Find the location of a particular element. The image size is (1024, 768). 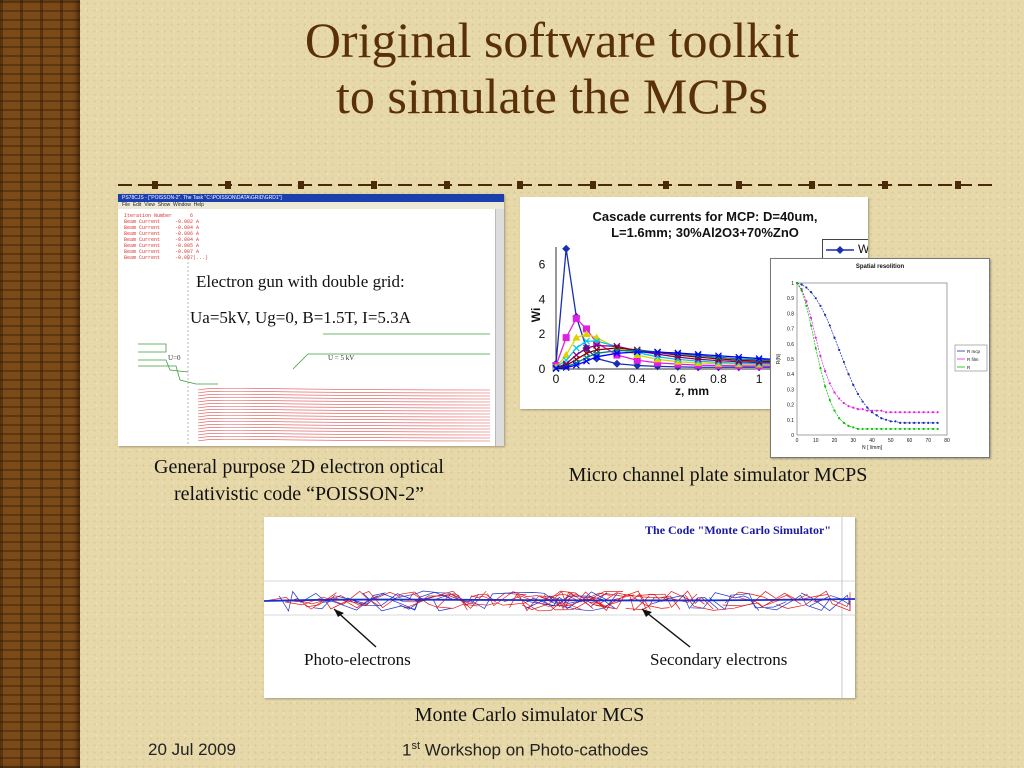

spatial-x-tick: 10 is located at coordinates (816, 441).